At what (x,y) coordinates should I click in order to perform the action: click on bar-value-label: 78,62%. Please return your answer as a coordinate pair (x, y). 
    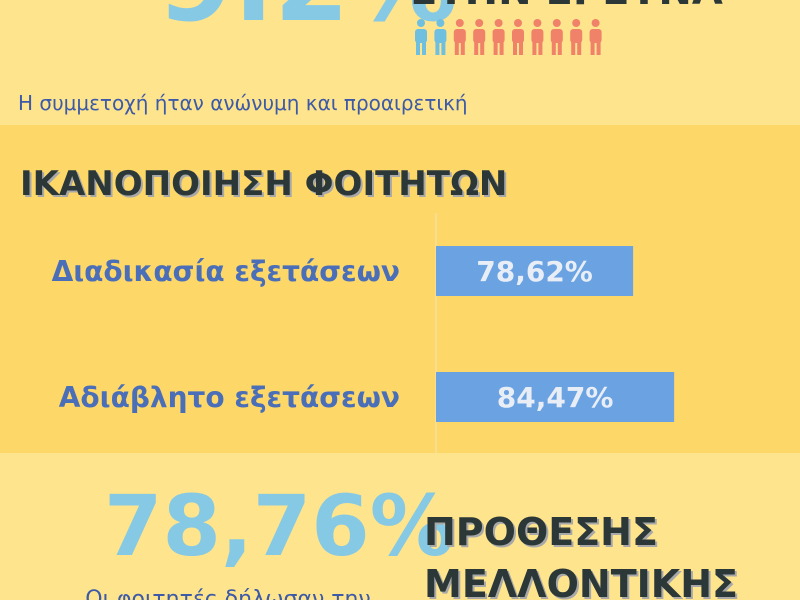
    Looking at the image, I should click on (534, 271).